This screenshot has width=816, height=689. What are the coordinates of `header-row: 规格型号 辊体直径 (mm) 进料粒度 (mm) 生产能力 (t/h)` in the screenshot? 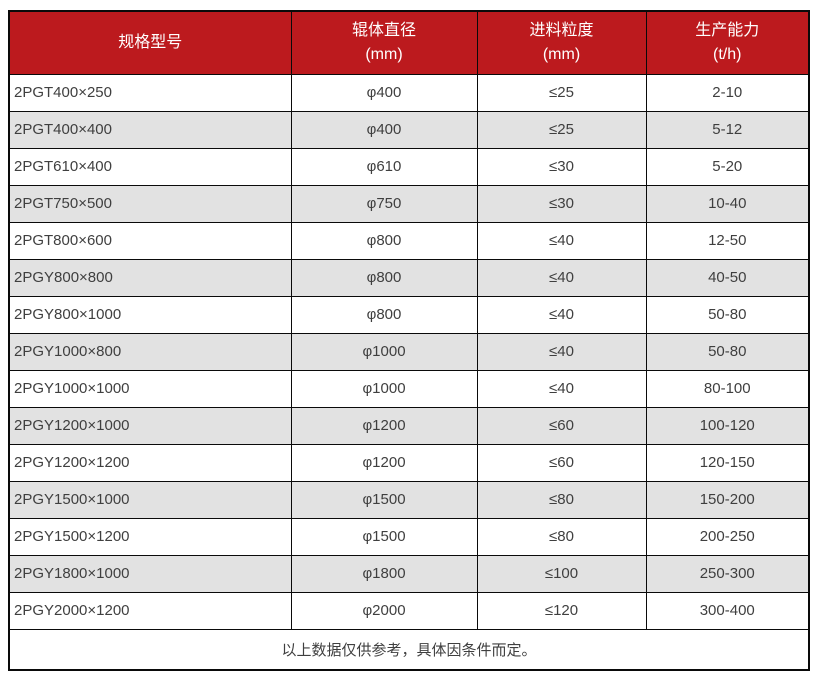 It's located at (409, 42).